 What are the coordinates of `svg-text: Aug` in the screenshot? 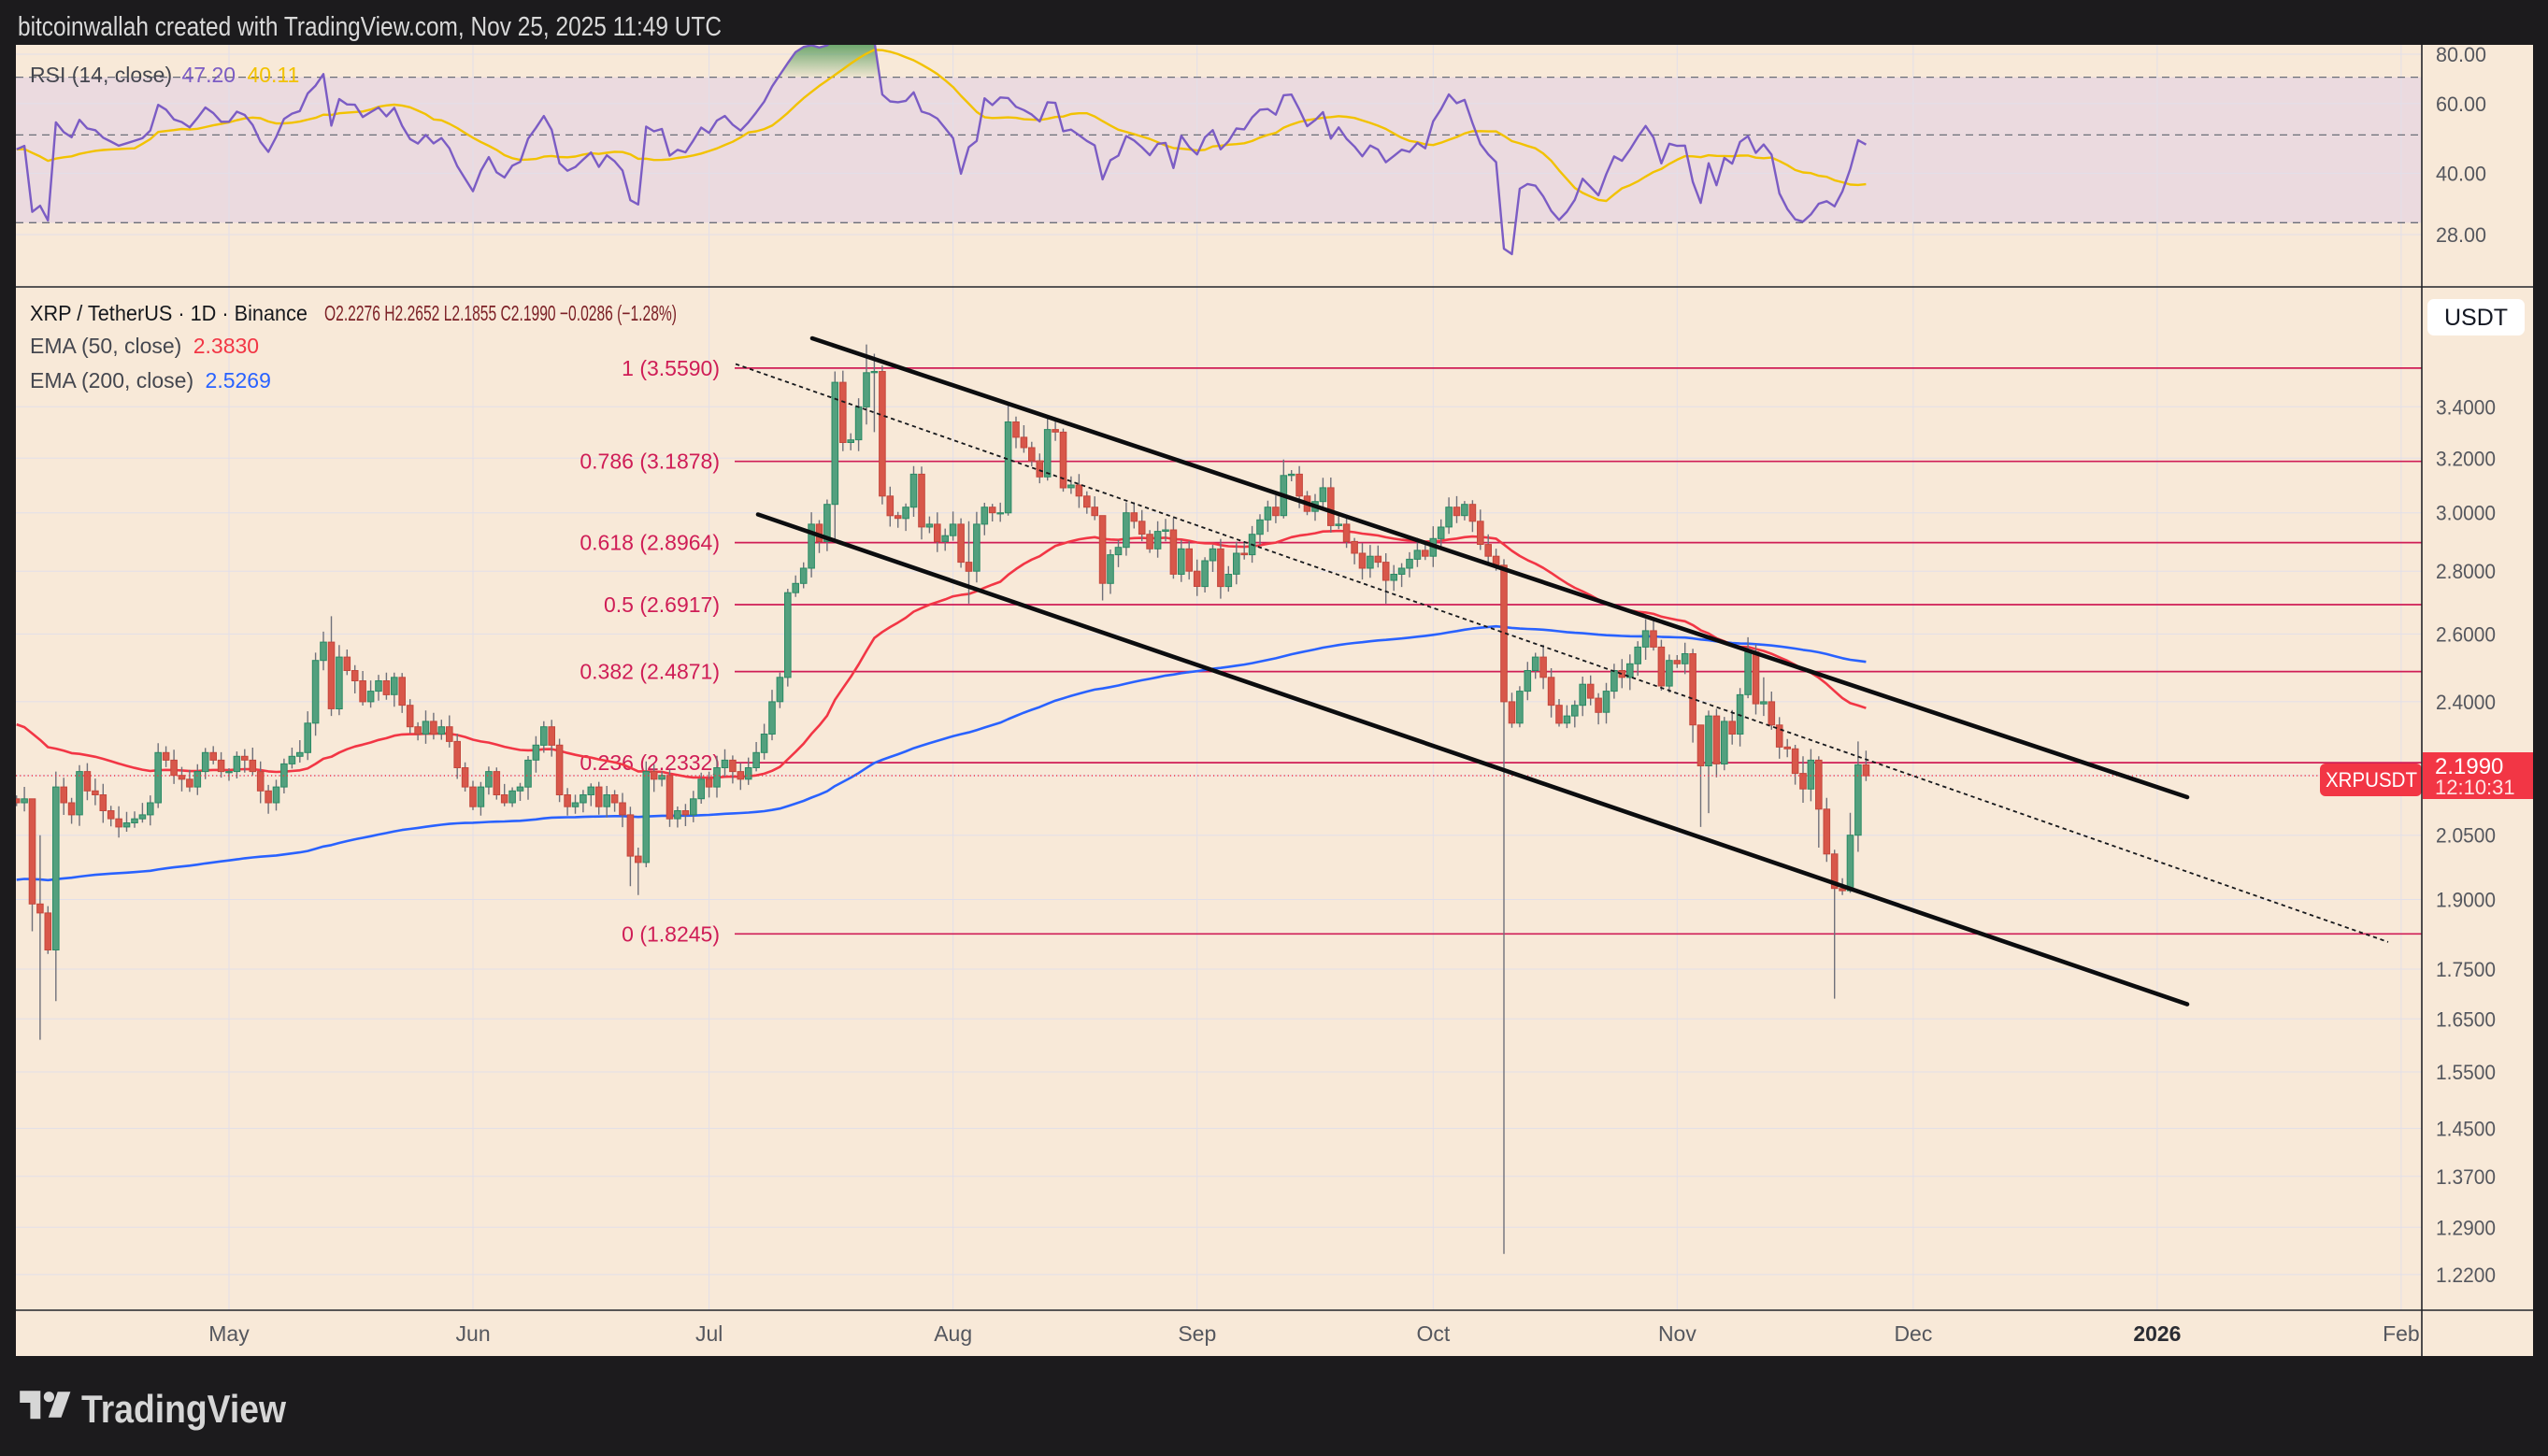 It's located at (953, 1333).